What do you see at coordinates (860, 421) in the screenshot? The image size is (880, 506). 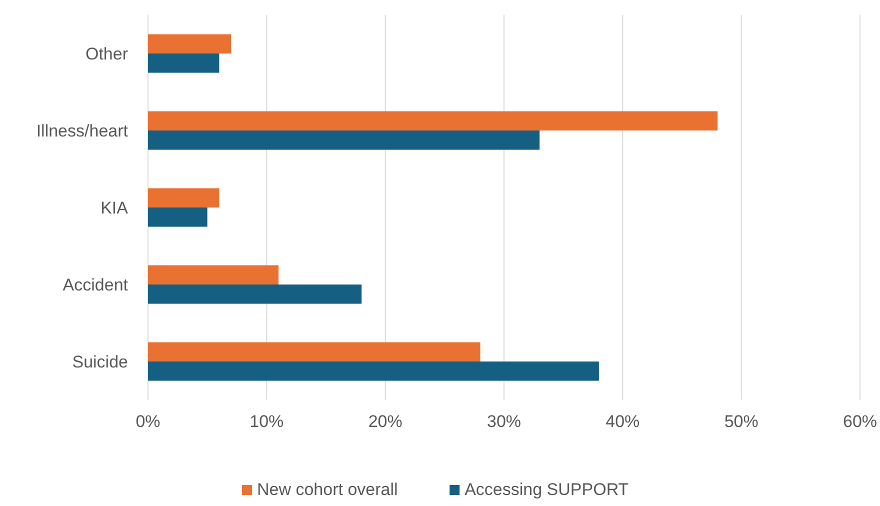 I see `x-tick-label: 60%` at bounding box center [860, 421].